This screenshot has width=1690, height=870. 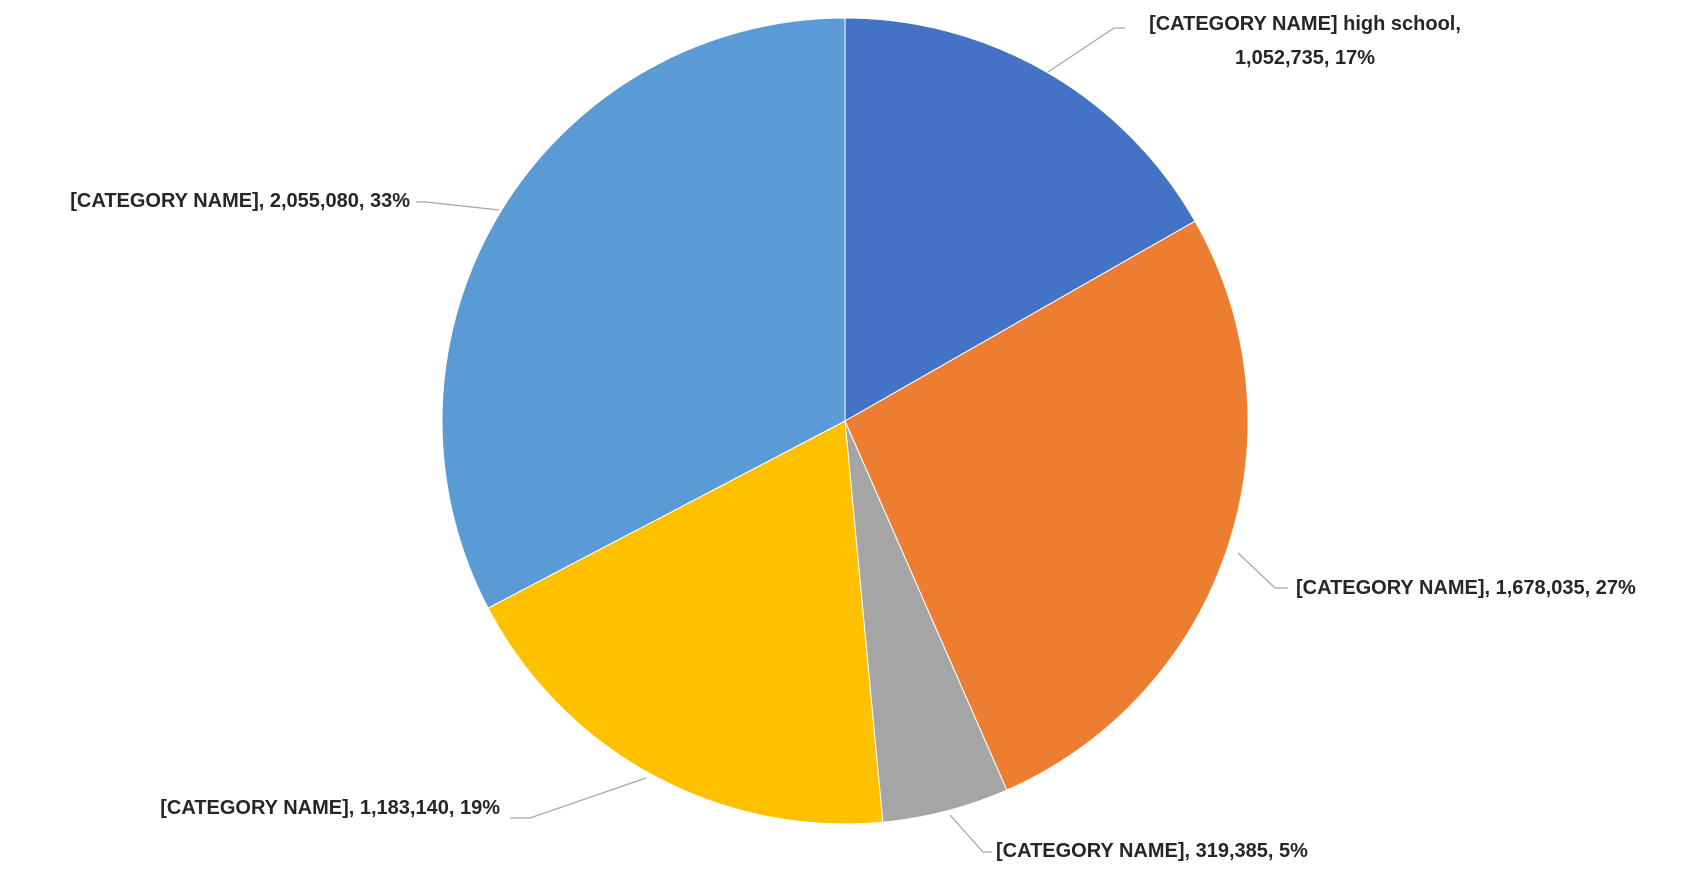 I want to click on data-label-5: [CATEGORY NAME], 2,055,080, 33%, so click(x=240, y=201).